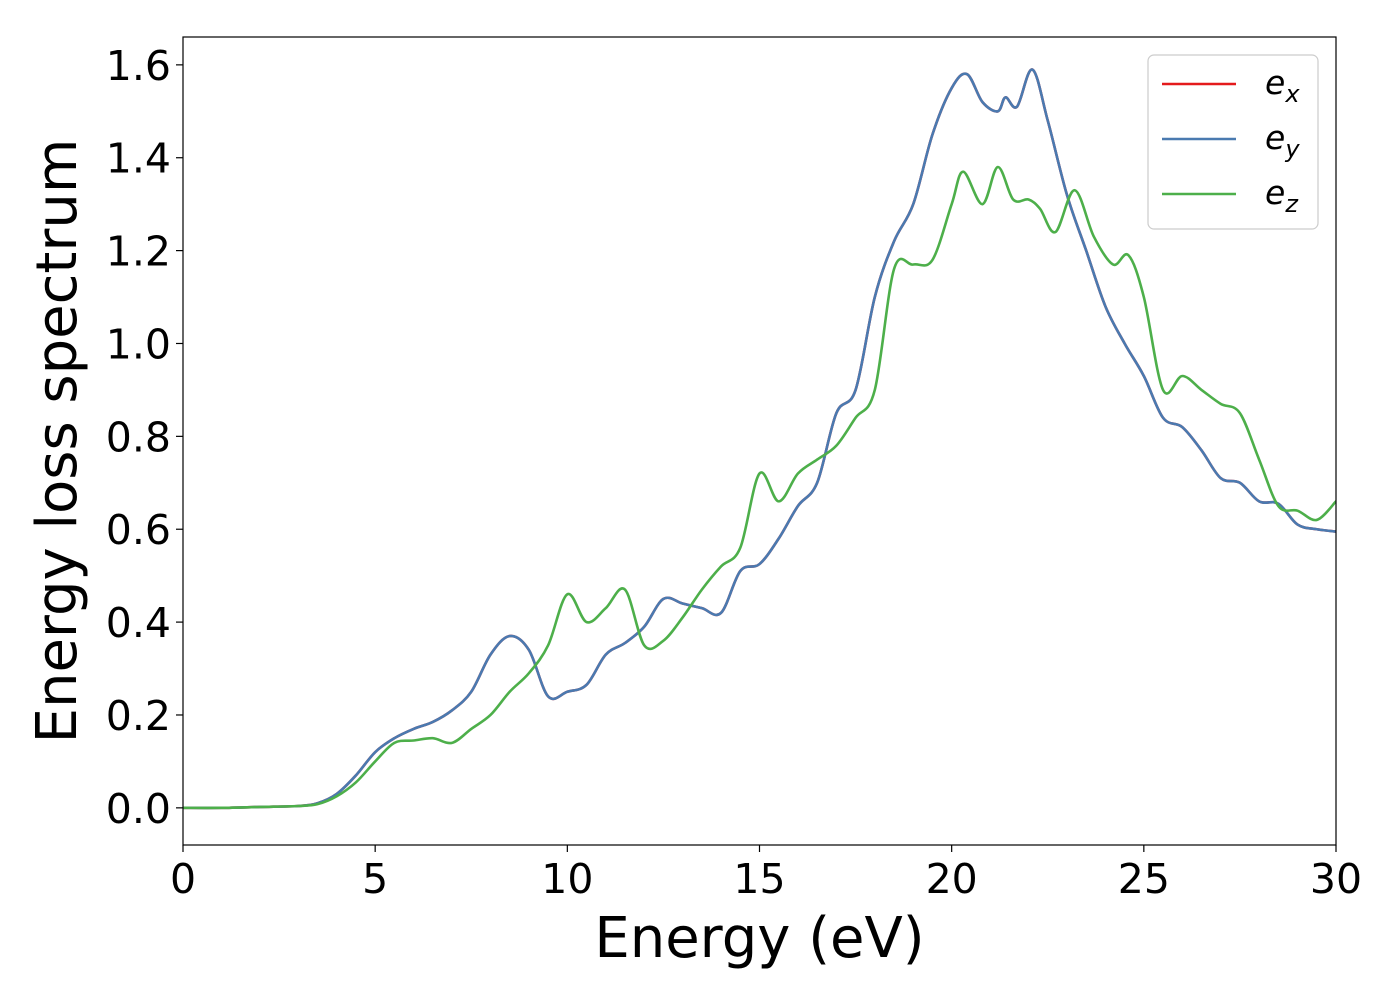 This screenshot has height=1000, width=1400. I want to click on legend: ex ey ez, so click(1233, 142).